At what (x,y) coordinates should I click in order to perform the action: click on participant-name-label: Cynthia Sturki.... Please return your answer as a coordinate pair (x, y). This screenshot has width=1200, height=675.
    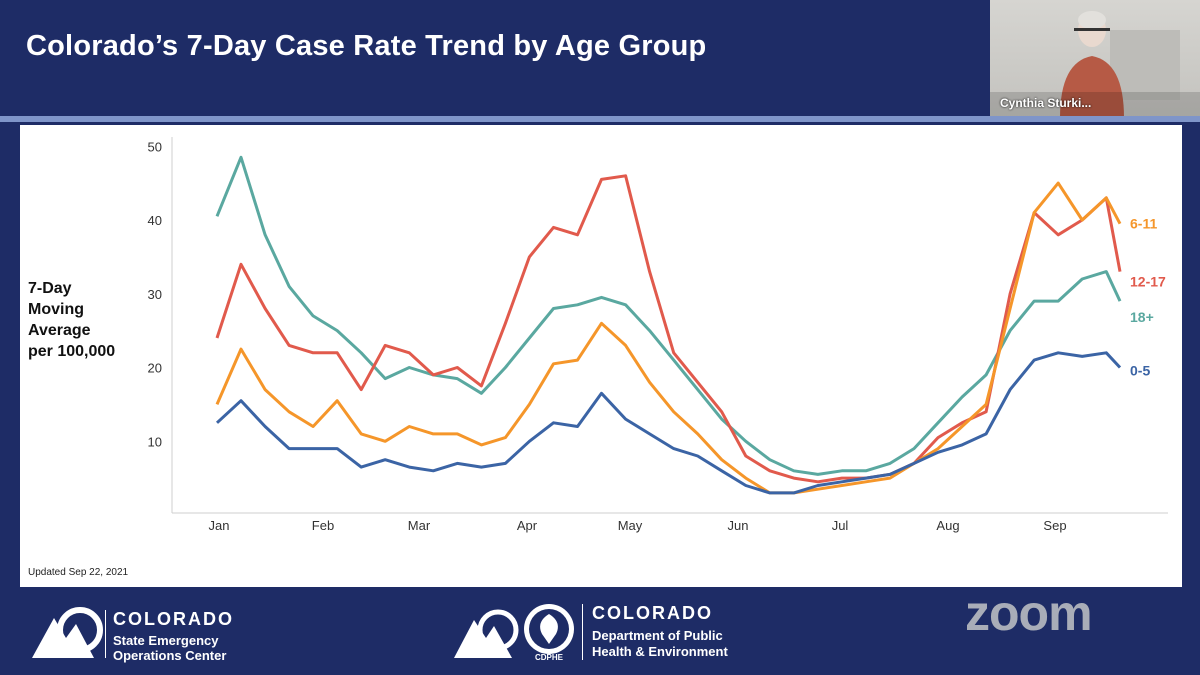
    Looking at the image, I should click on (1046, 103).